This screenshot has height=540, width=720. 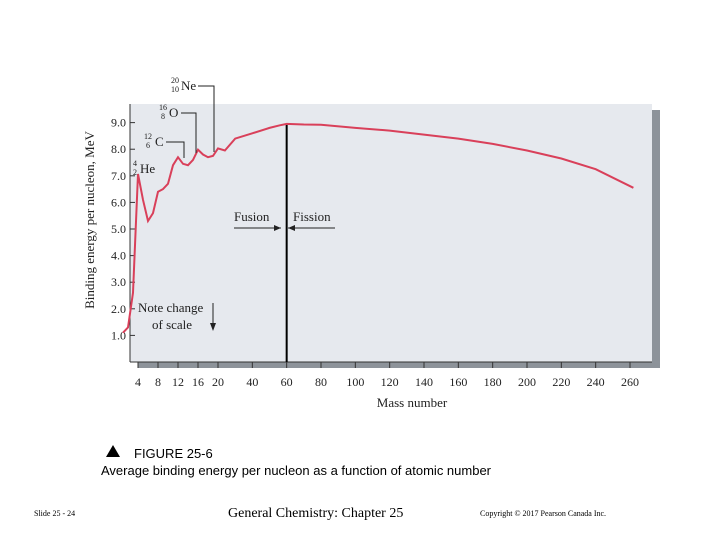 I want to click on y-tick-label: 3.0, so click(x=118, y=282).